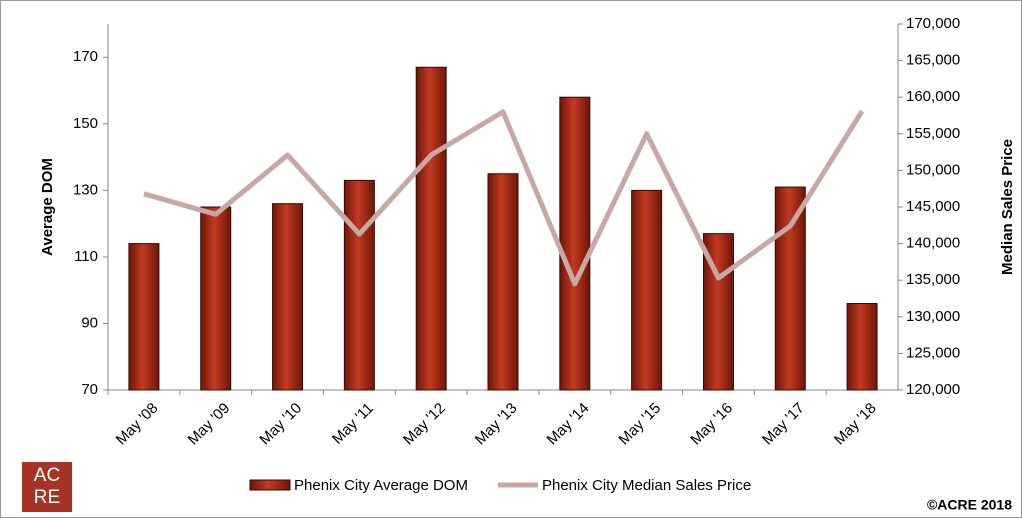 Image resolution: width=1022 pixels, height=518 pixels. What do you see at coordinates (933, 279) in the screenshot?
I see `y2-tick-label: 135,000` at bounding box center [933, 279].